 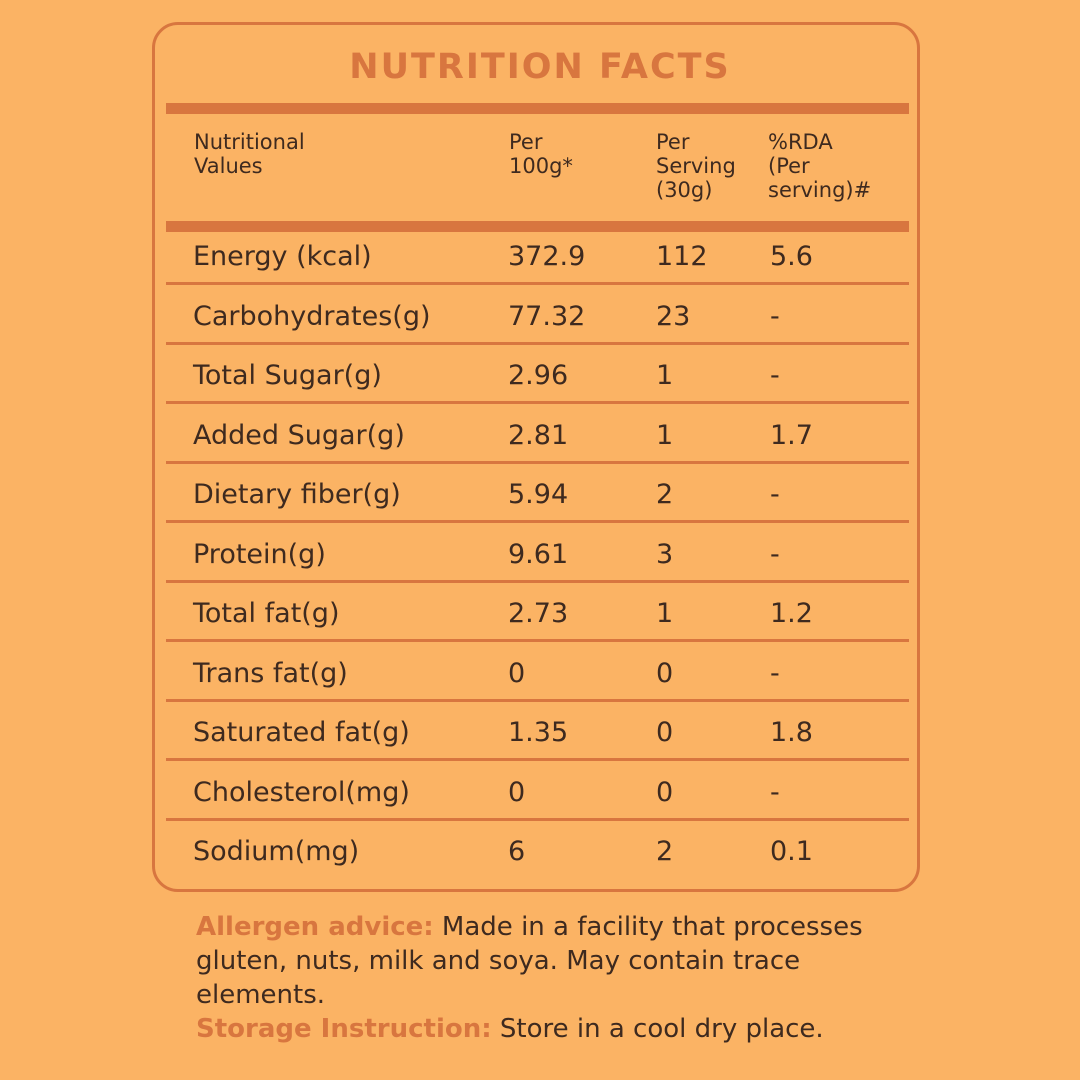 What do you see at coordinates (541, 154) in the screenshot?
I see `header-per-100g: Per 100g*` at bounding box center [541, 154].